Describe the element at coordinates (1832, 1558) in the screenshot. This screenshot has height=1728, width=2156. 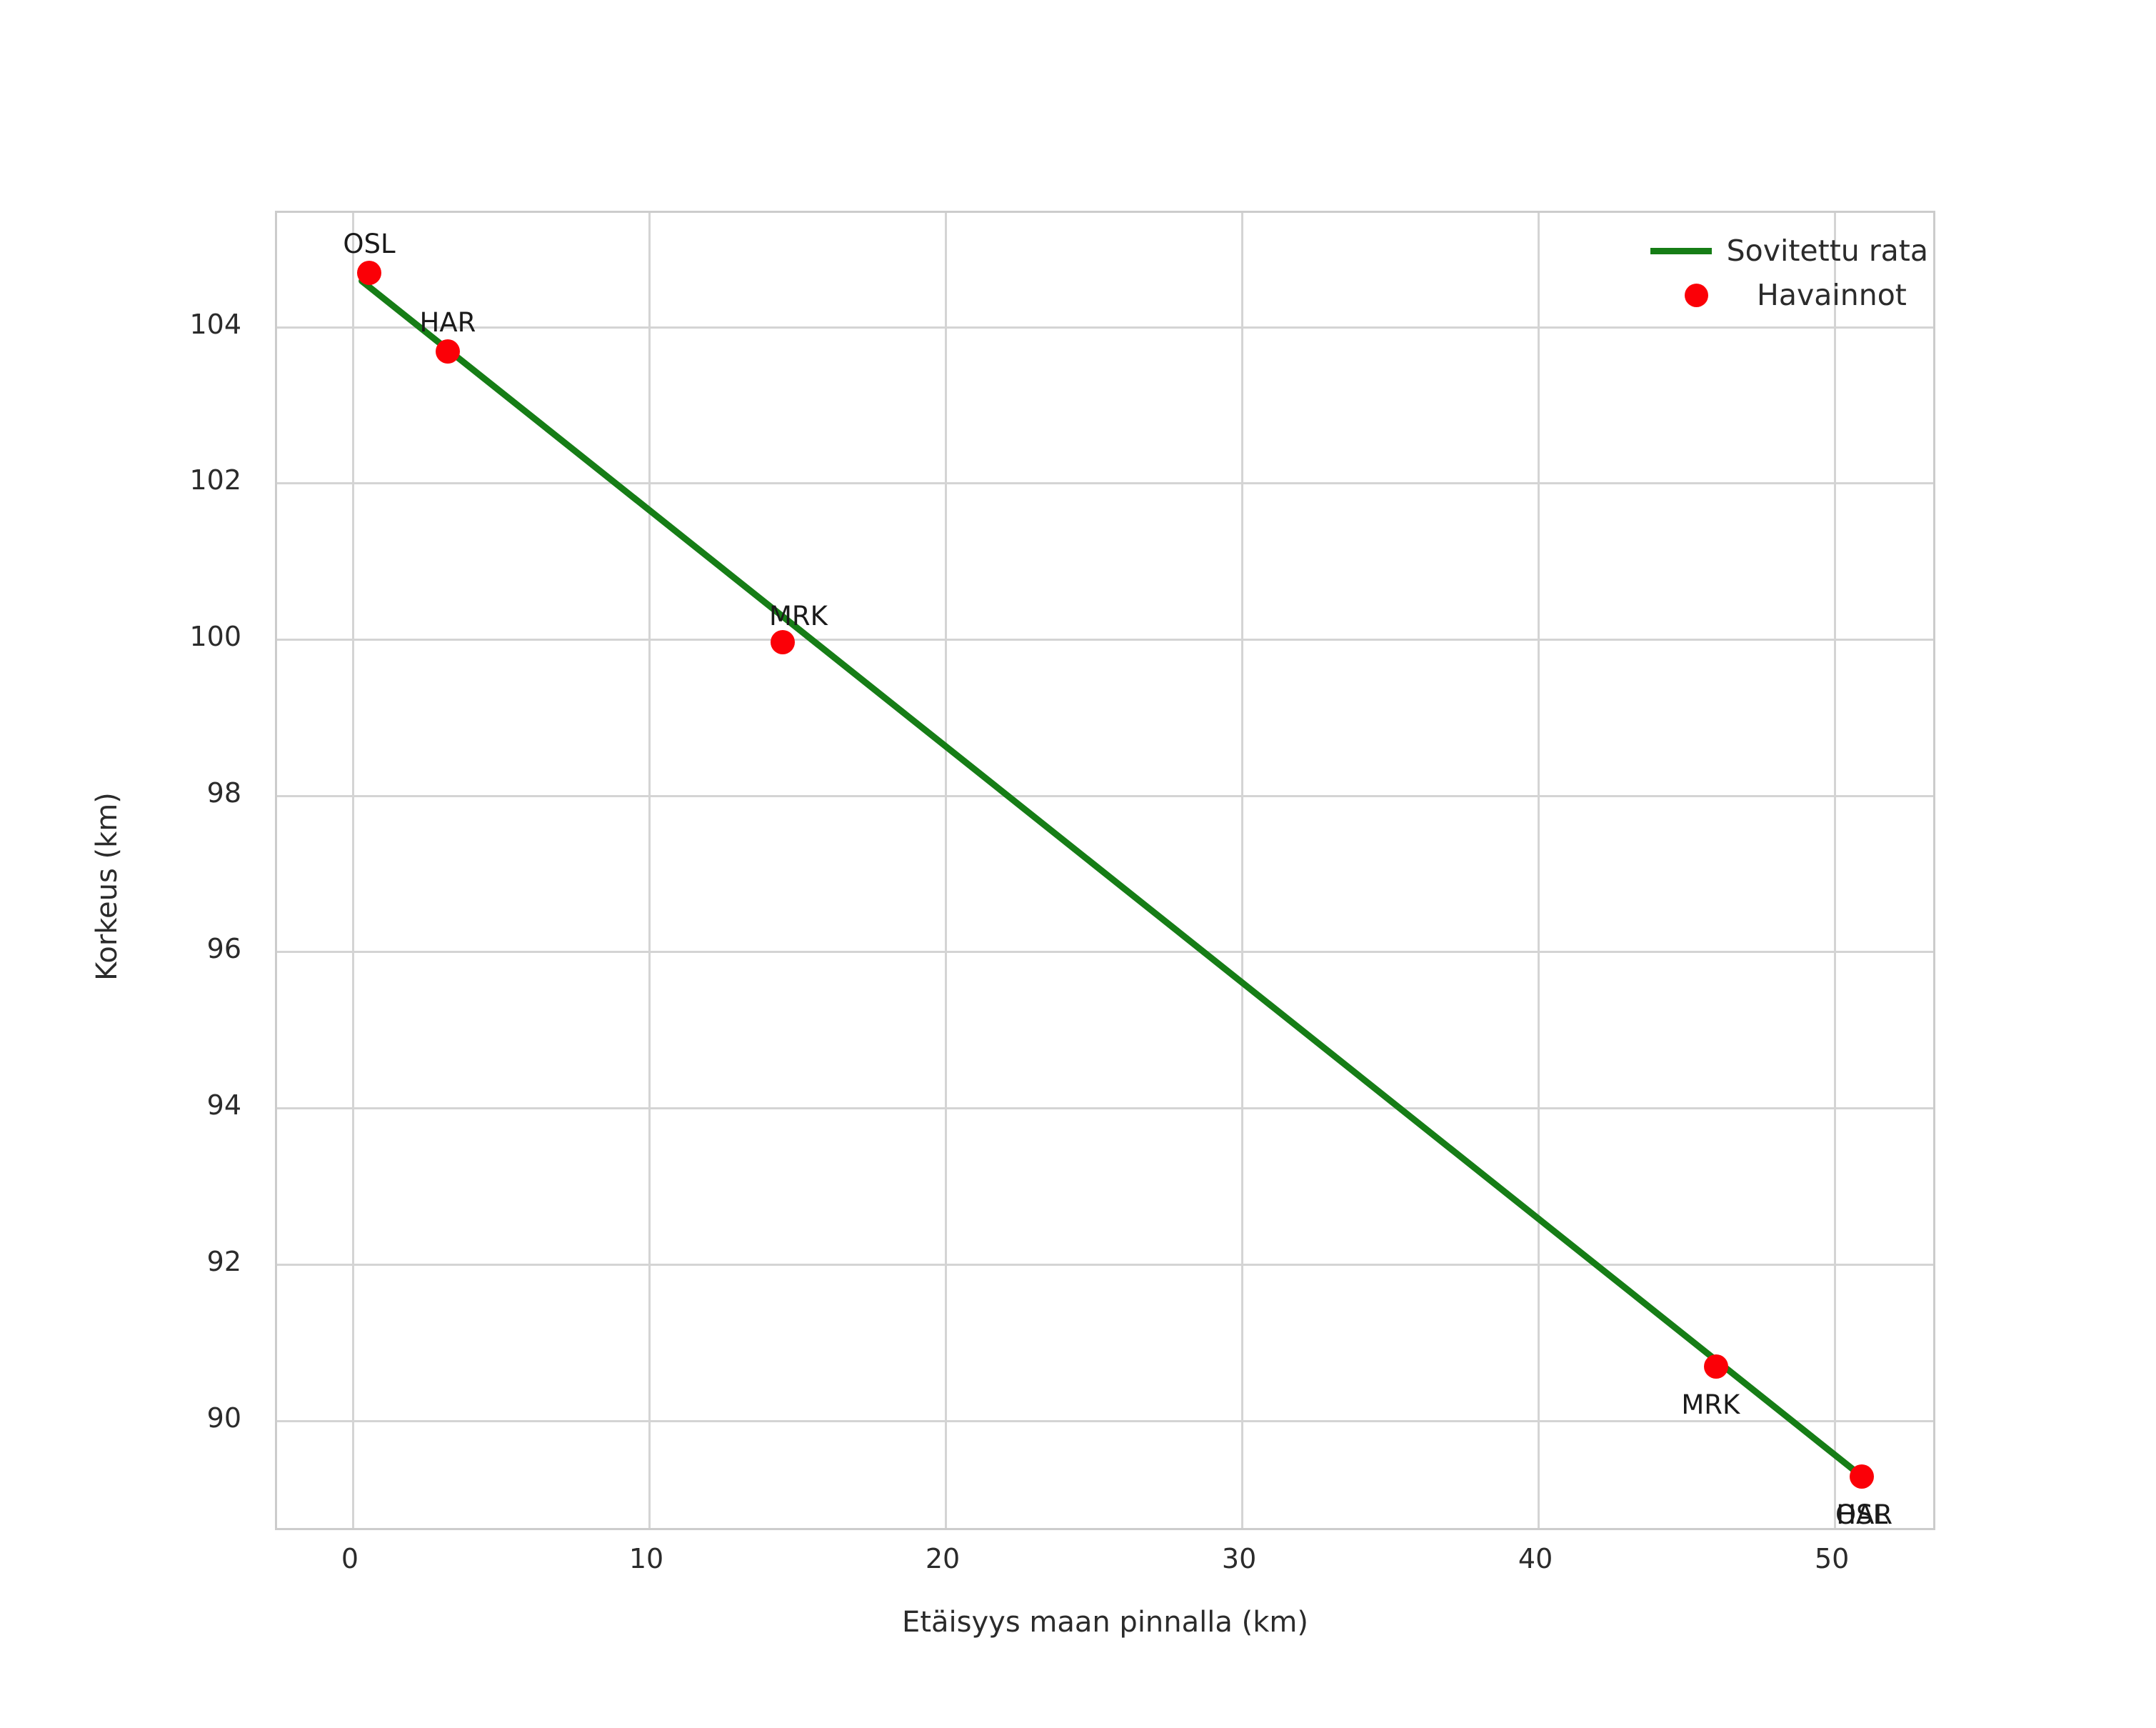
I see `x-tick-label: 50` at that location.